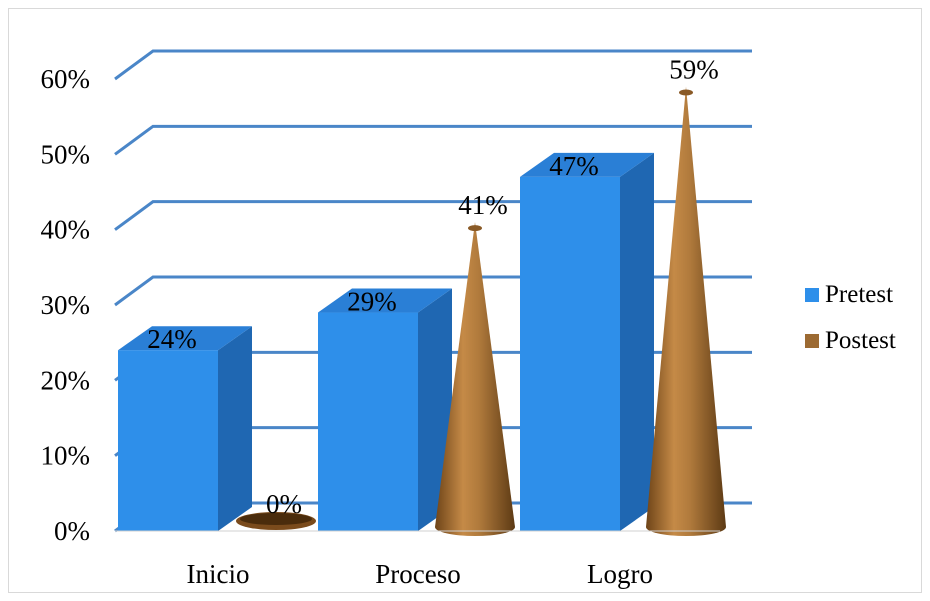 This screenshot has width=930, height=601. I want to click on data-label-pretest: 29%, so click(372, 302).